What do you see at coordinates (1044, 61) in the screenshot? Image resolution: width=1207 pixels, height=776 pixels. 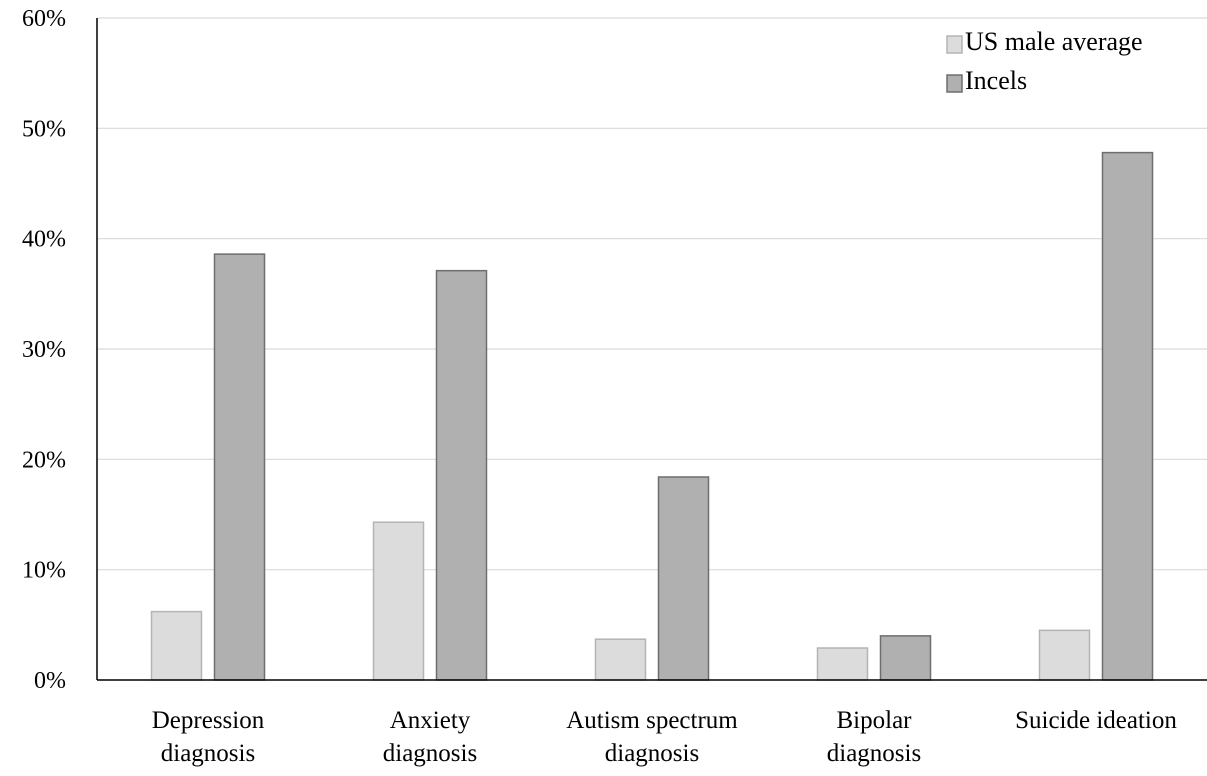 I see `legend: US male average Incels` at bounding box center [1044, 61].